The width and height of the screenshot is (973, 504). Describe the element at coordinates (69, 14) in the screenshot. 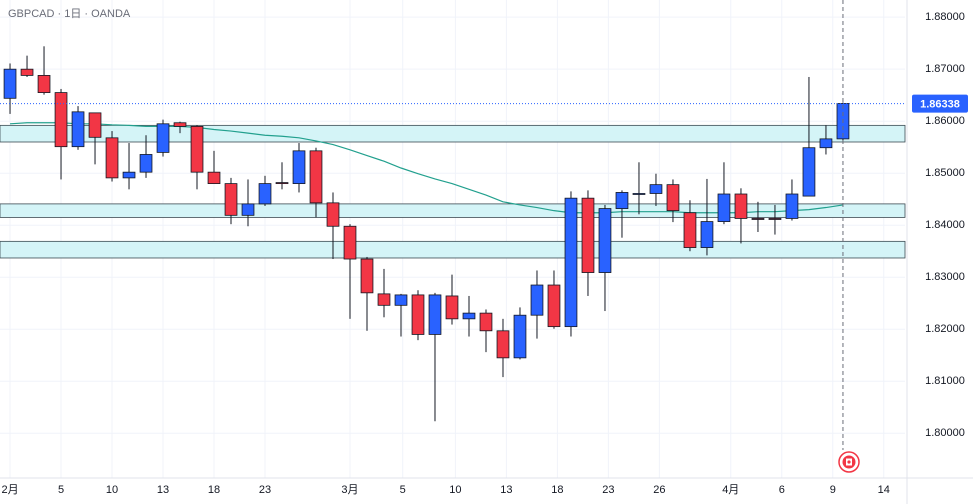

I see `chart-title: GBPCAD · 1日 · OANDA` at that location.